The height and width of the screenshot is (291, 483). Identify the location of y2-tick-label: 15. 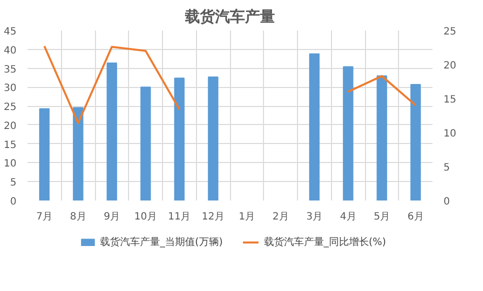
(450, 100).